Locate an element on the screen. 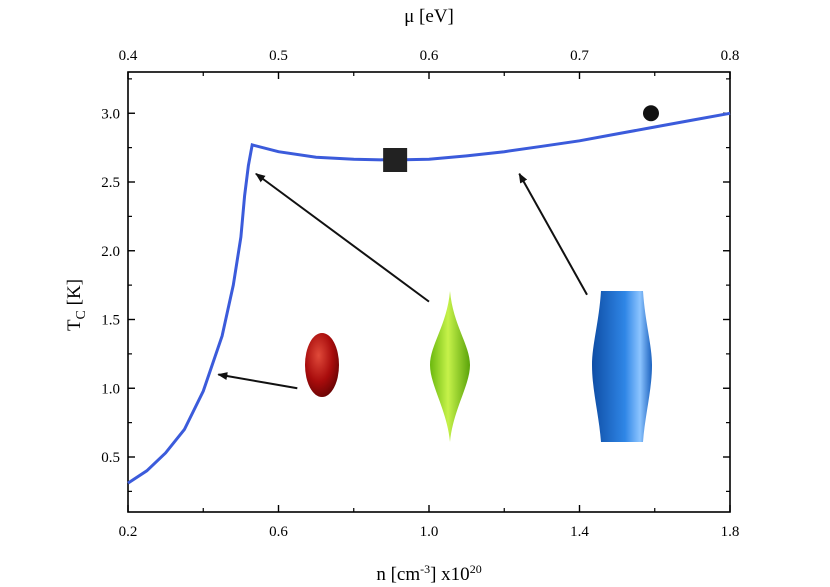  blue-cylinder-illustration is located at coordinates (622, 366).